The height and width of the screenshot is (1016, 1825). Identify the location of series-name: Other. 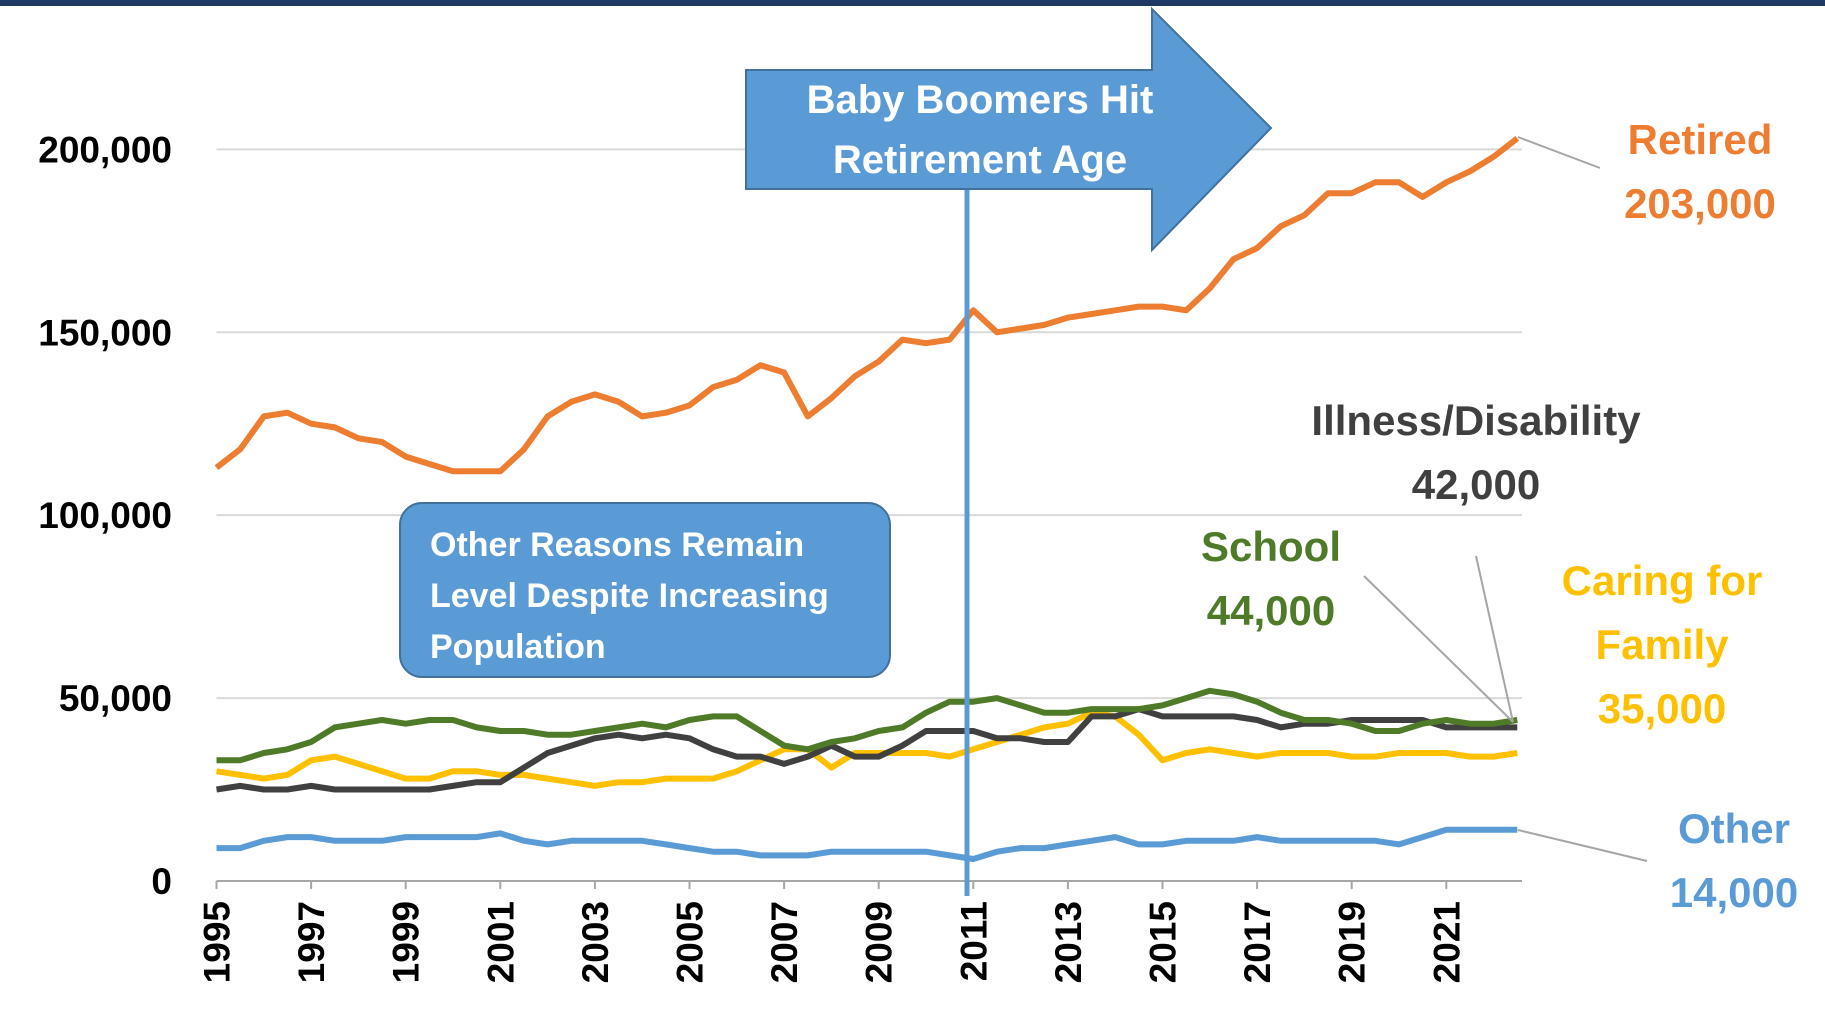
(1733, 828).